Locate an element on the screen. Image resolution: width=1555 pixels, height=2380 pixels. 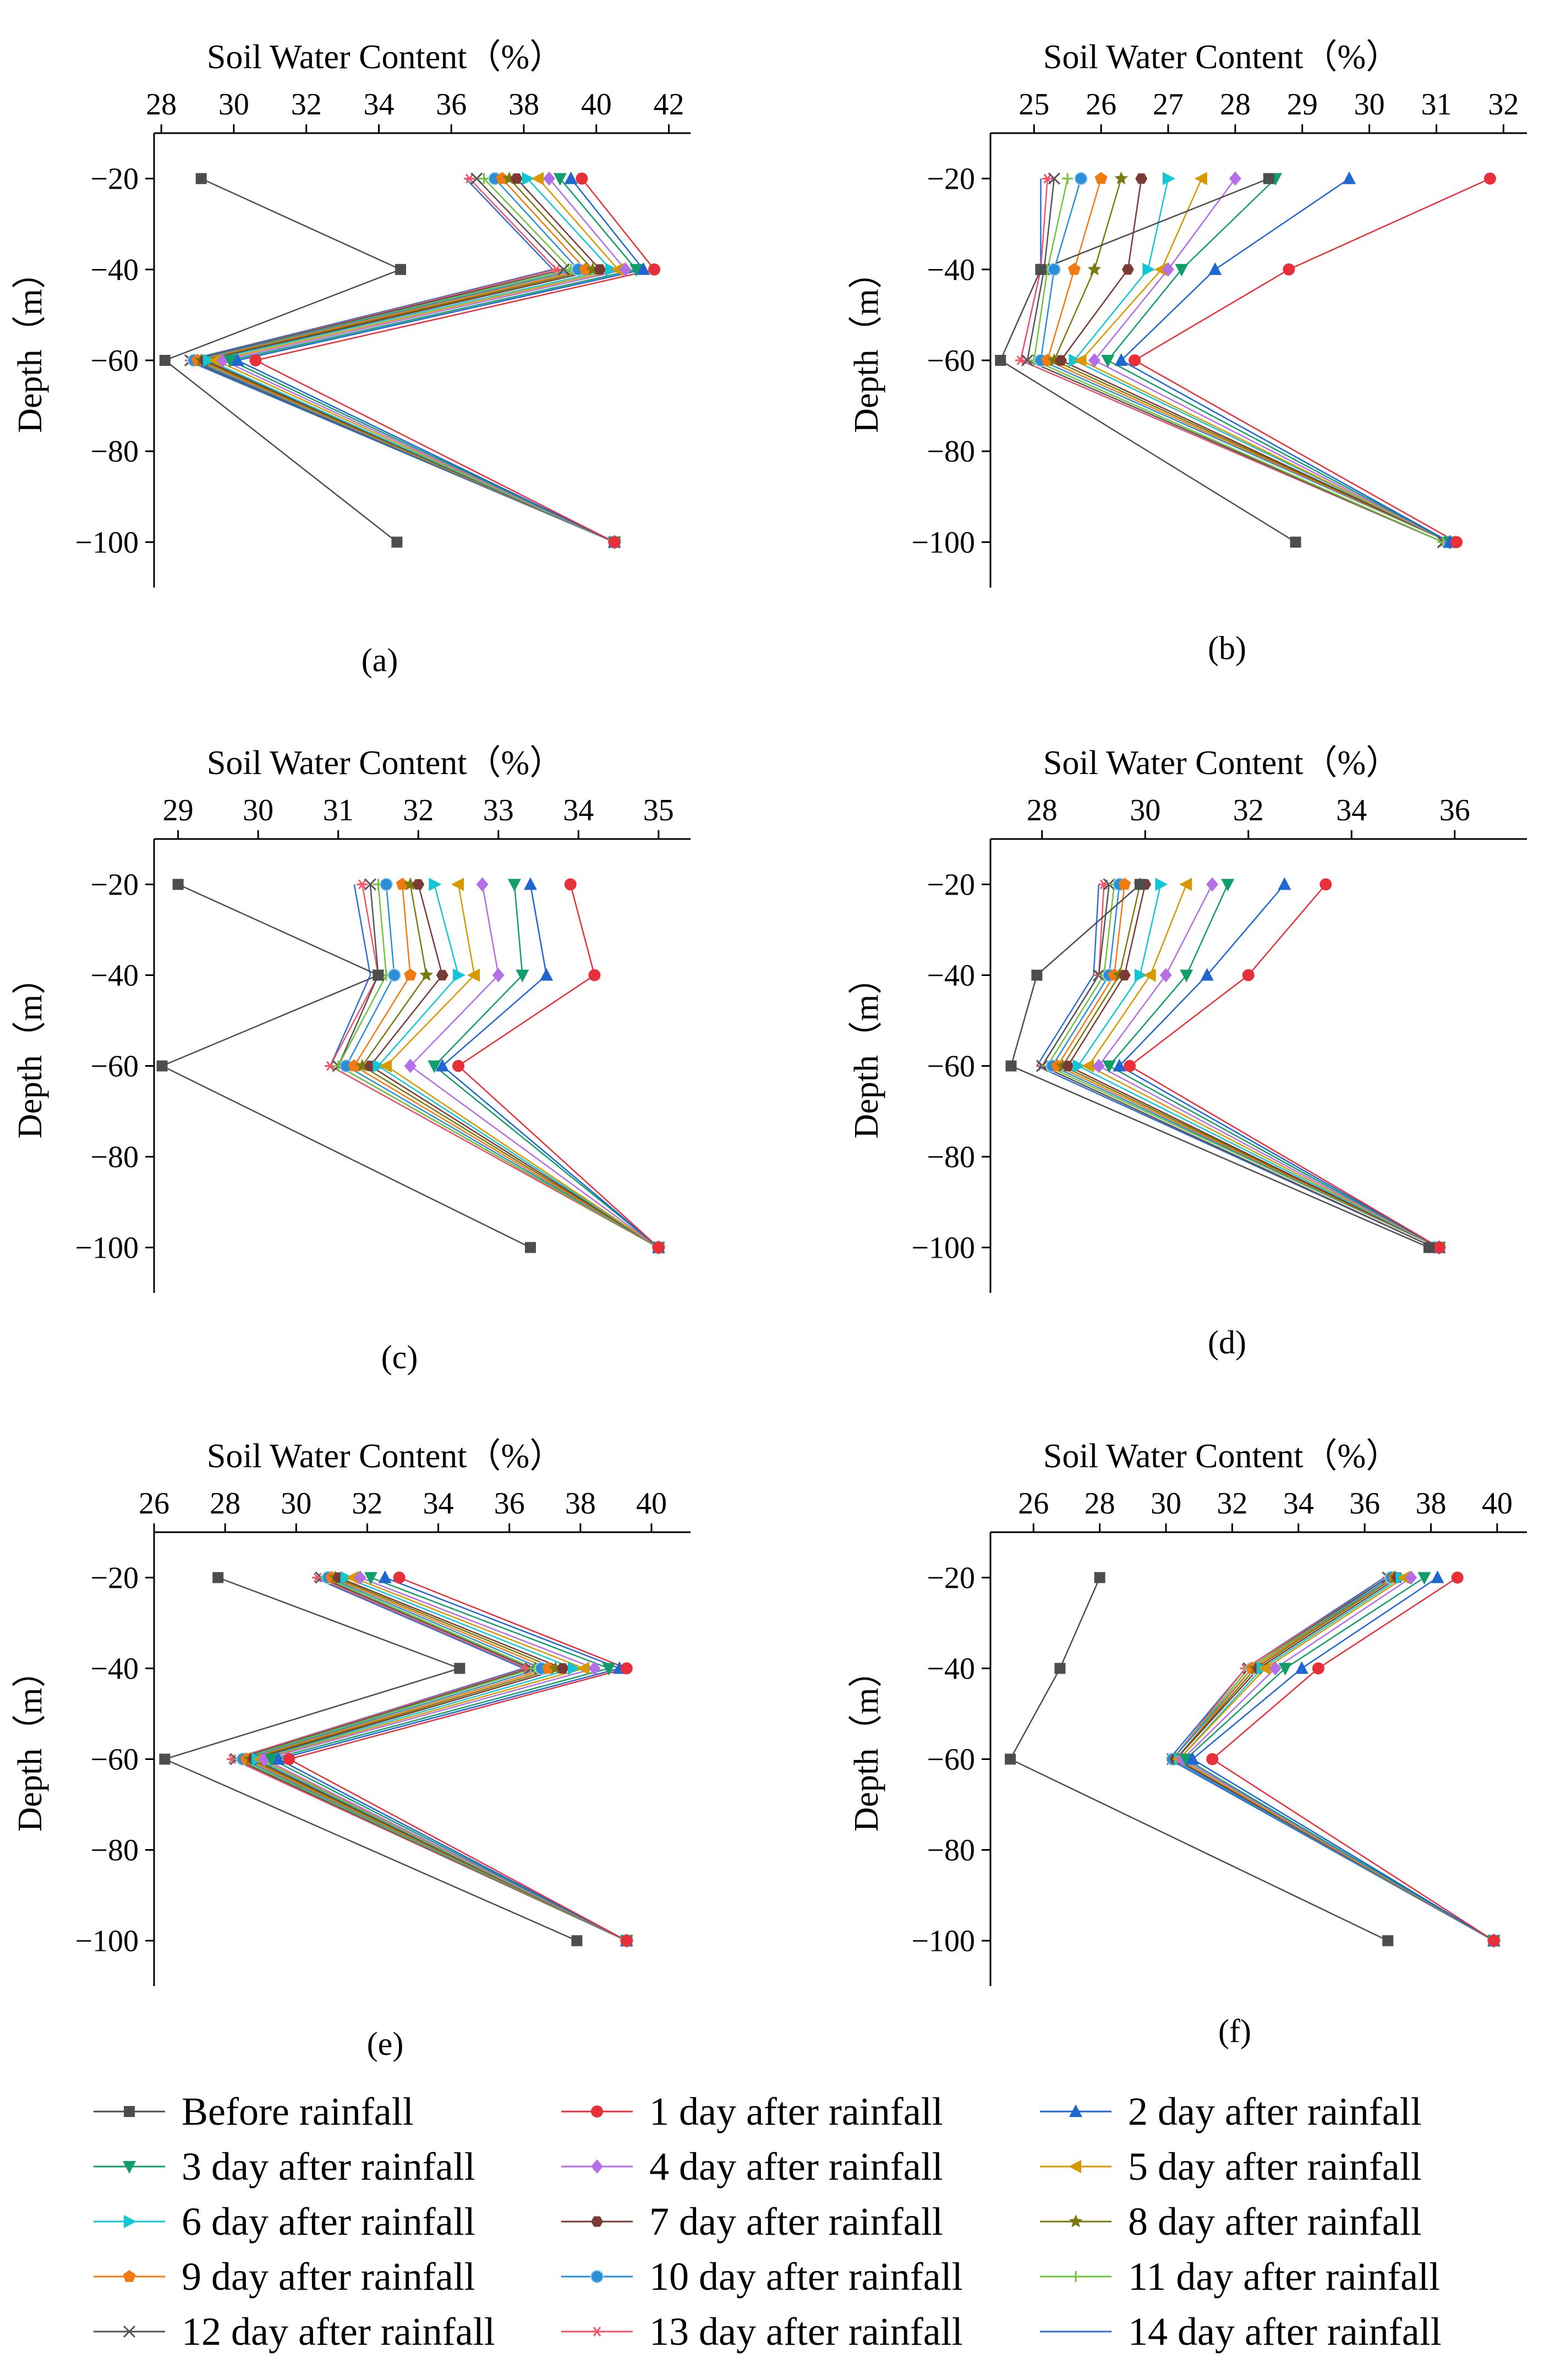
panel-label: (f) is located at coordinates (1234, 2031).